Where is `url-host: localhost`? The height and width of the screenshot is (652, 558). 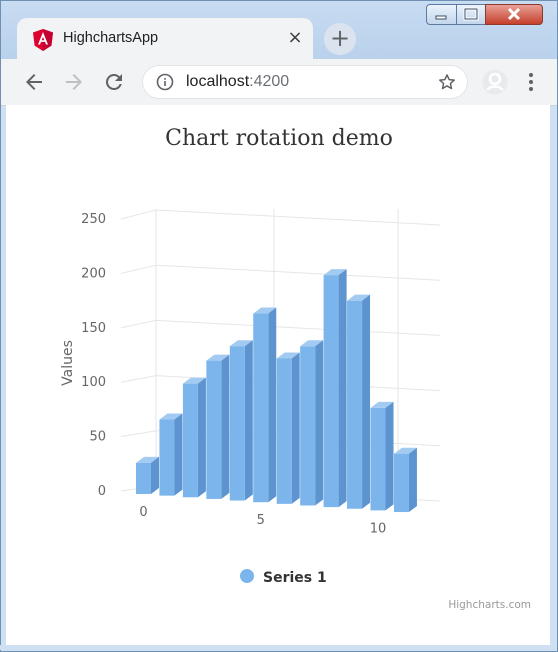 url-host: localhost is located at coordinates (218, 81).